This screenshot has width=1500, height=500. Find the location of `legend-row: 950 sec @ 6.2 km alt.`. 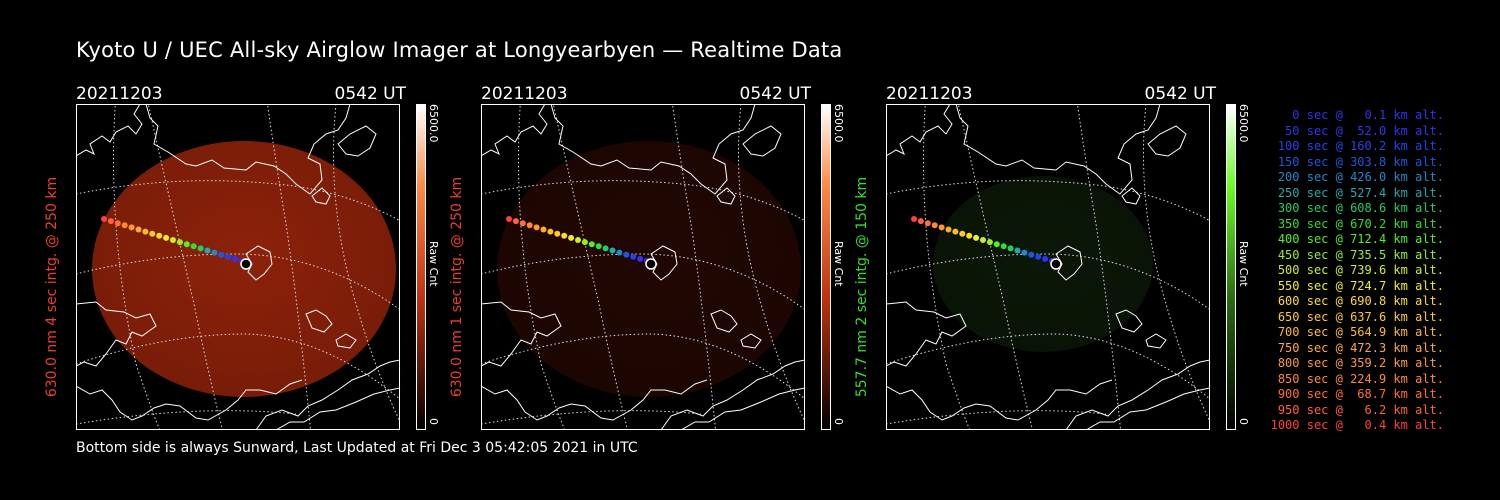

legend-row: 950 sec @ 6.2 km alt. is located at coordinates (1360, 409).